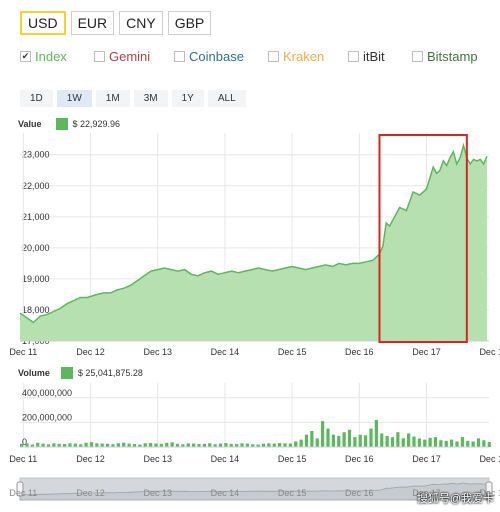 This screenshot has width=500, height=512. Describe the element at coordinates (189, 23) in the screenshot. I see `currency-button-gbp: GBP` at that location.